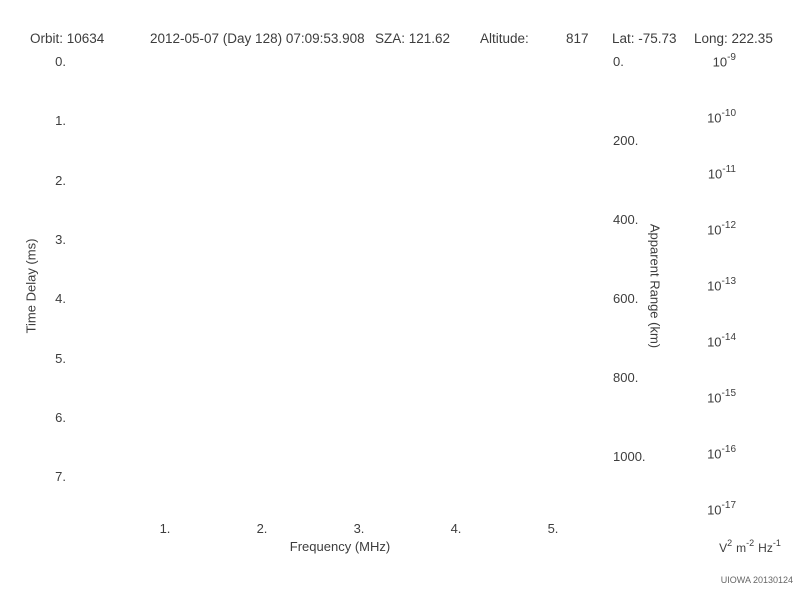  I want to click on lat-value: Lat: -75.73, so click(644, 38).